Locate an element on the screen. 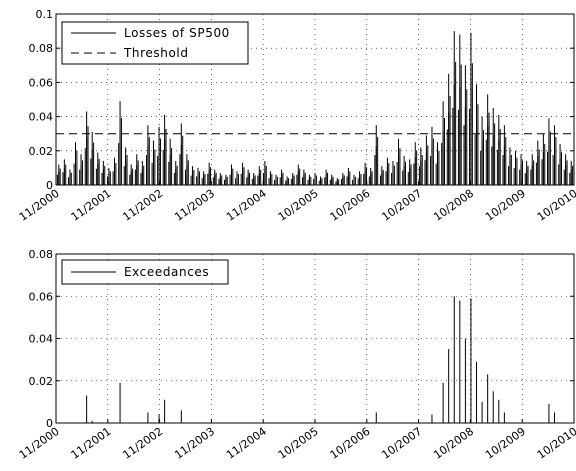 This screenshot has height=471, width=576. legend-label-exceedances: Exceedances is located at coordinates (166, 272).